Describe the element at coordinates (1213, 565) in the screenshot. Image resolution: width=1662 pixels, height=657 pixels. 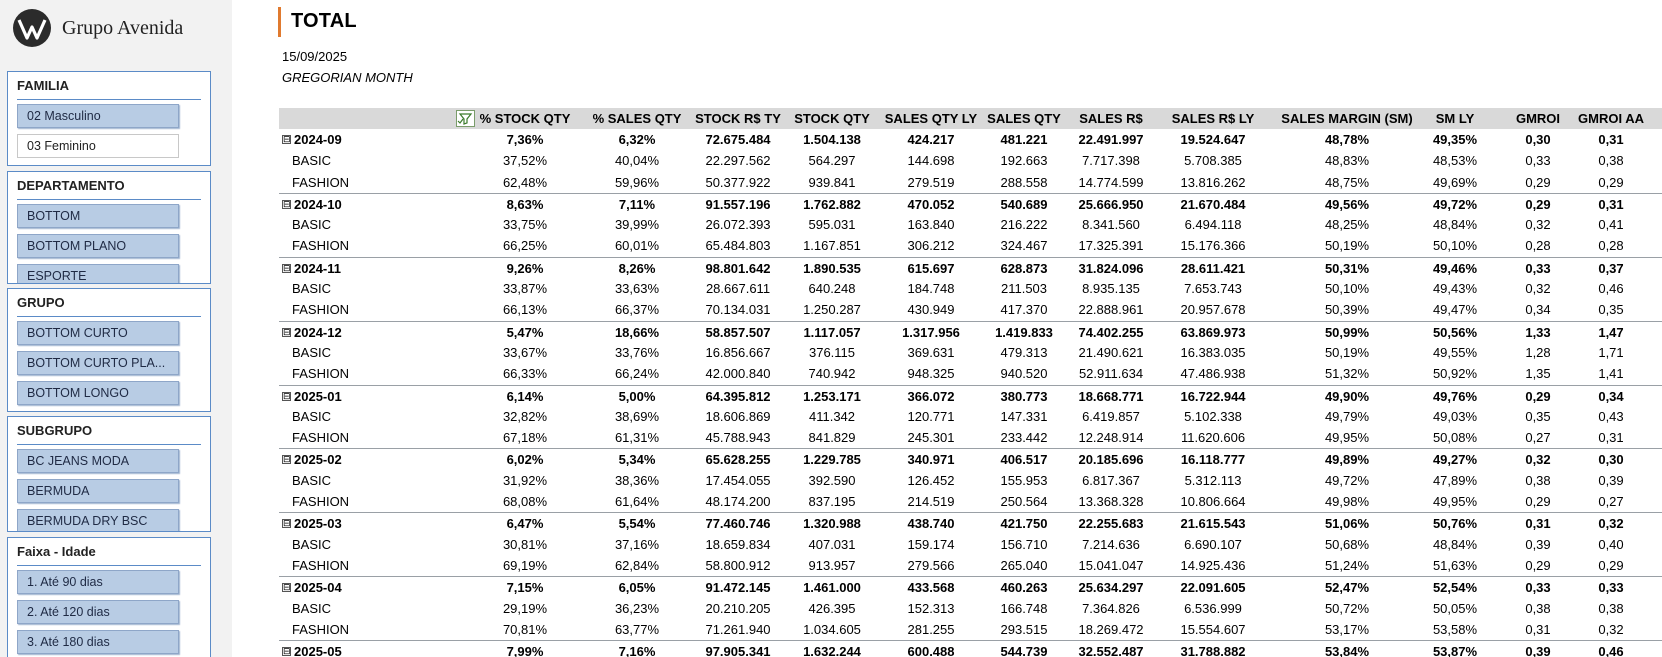
I see `value-cell: 14.925.436` at that location.